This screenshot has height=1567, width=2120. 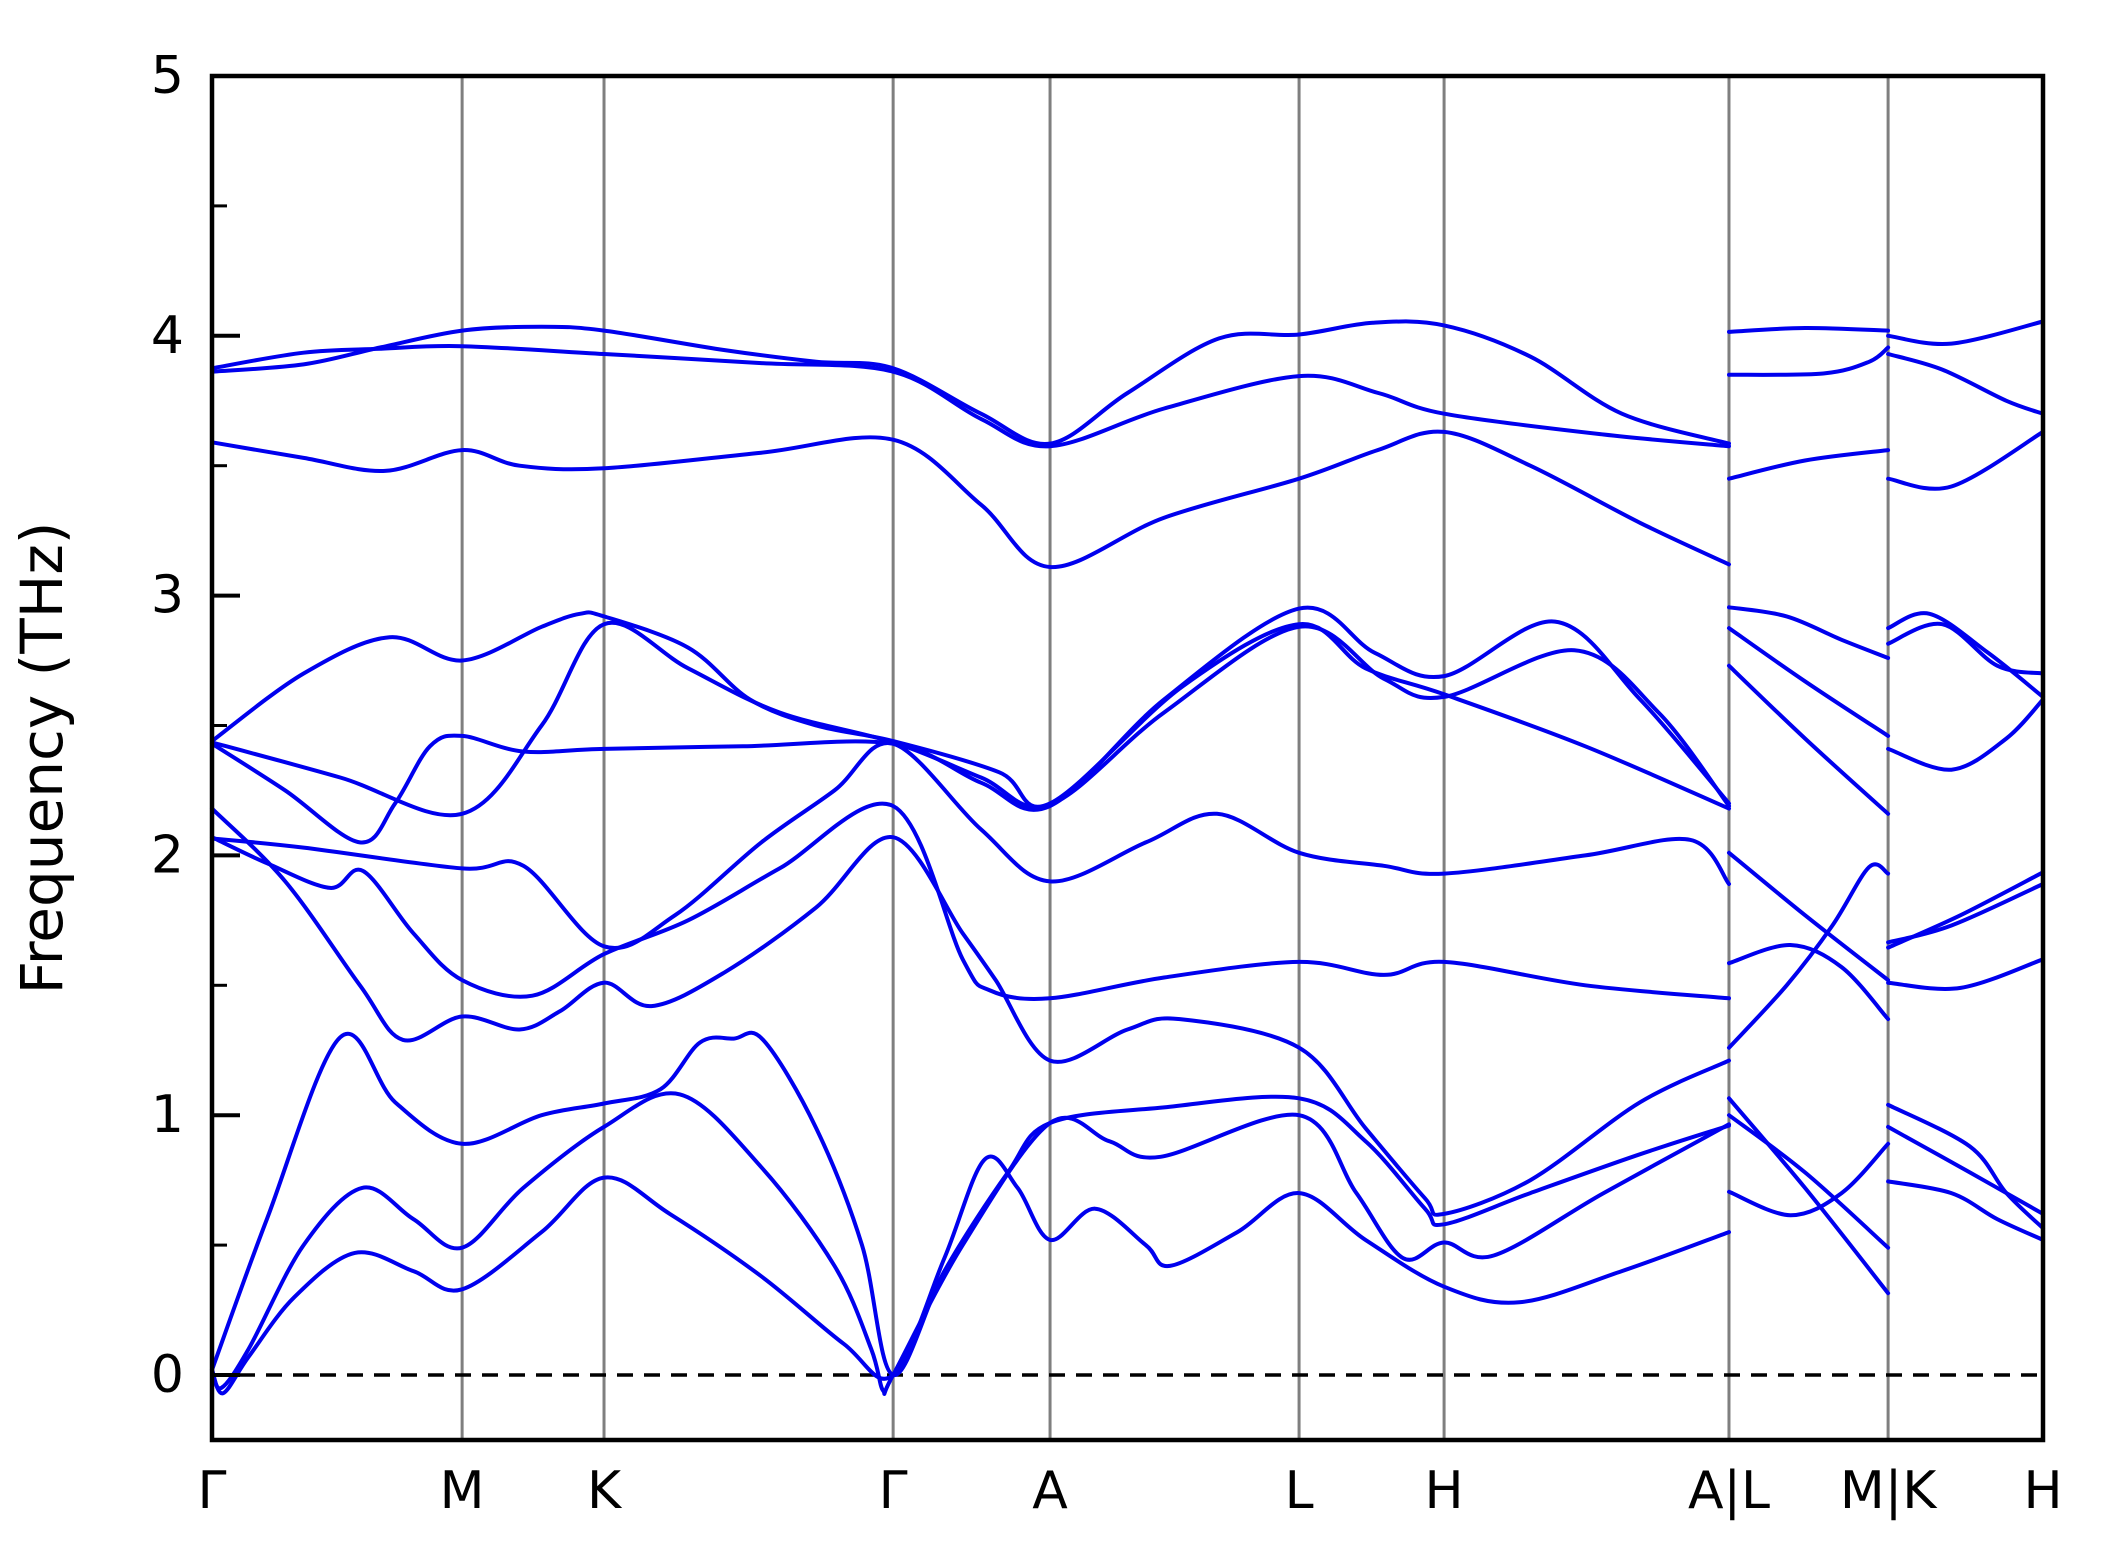 I want to click on x-axis-kpoint-label-Γ-0: Γ, so click(x=212, y=1491).